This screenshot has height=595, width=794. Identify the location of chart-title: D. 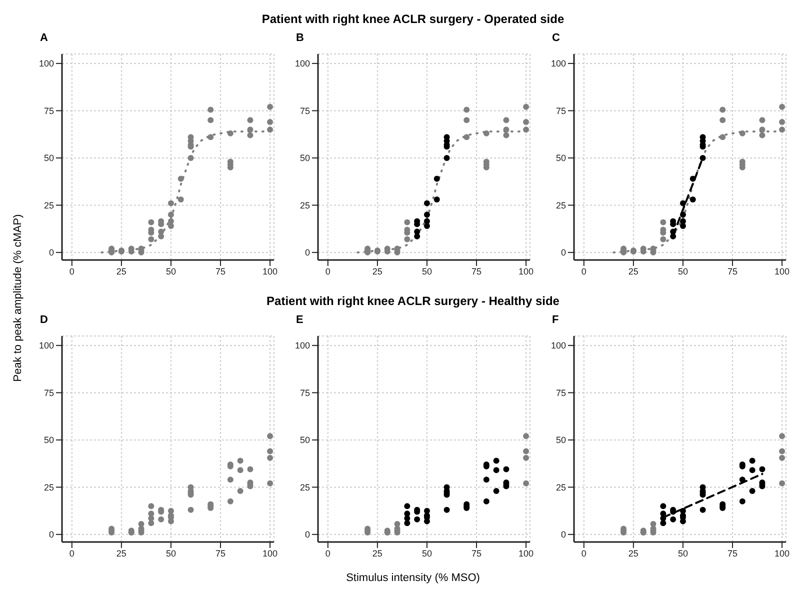
(44, 321).